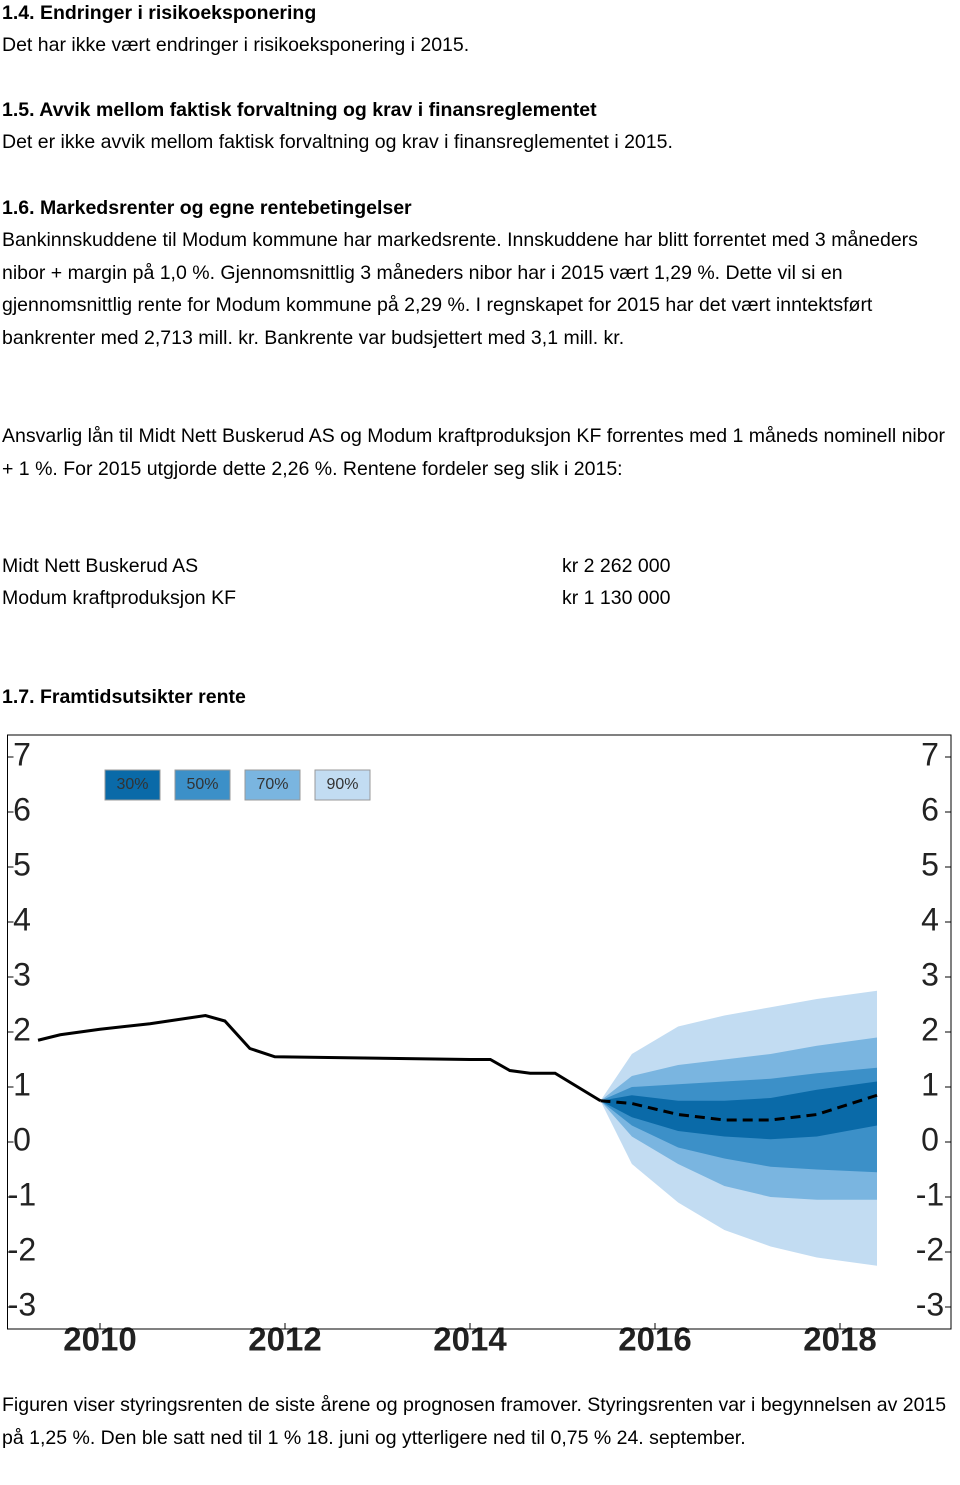 This screenshot has height=1485, width=960. What do you see at coordinates (654, 1339) in the screenshot?
I see `x-tick-label: 2016` at bounding box center [654, 1339].